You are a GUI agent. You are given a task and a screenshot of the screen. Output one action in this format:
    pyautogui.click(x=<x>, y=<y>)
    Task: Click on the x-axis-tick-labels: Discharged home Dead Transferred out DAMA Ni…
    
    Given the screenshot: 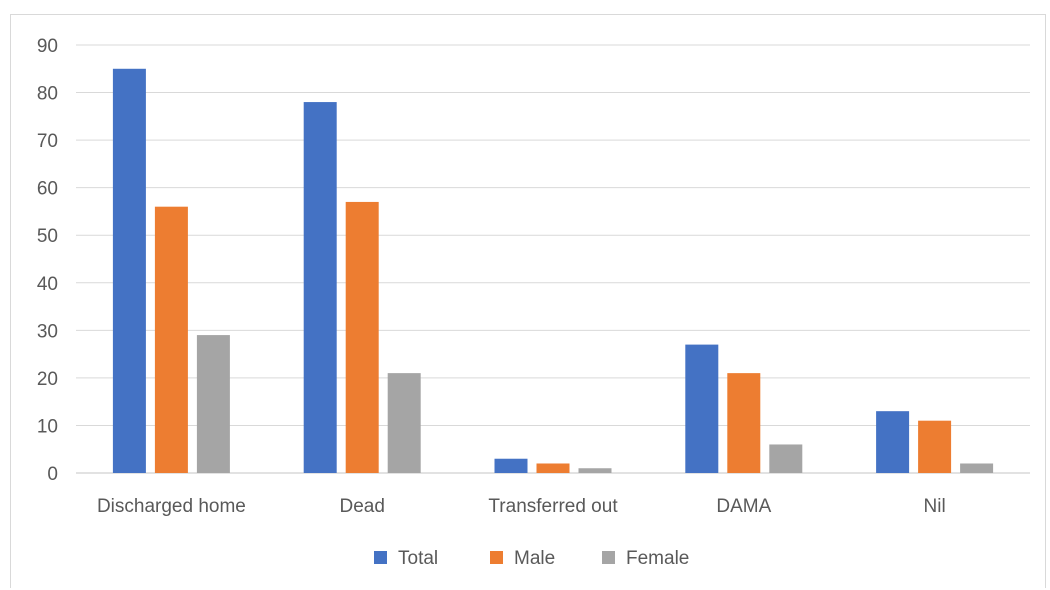 What is the action you would take?
    pyautogui.click(x=521, y=506)
    